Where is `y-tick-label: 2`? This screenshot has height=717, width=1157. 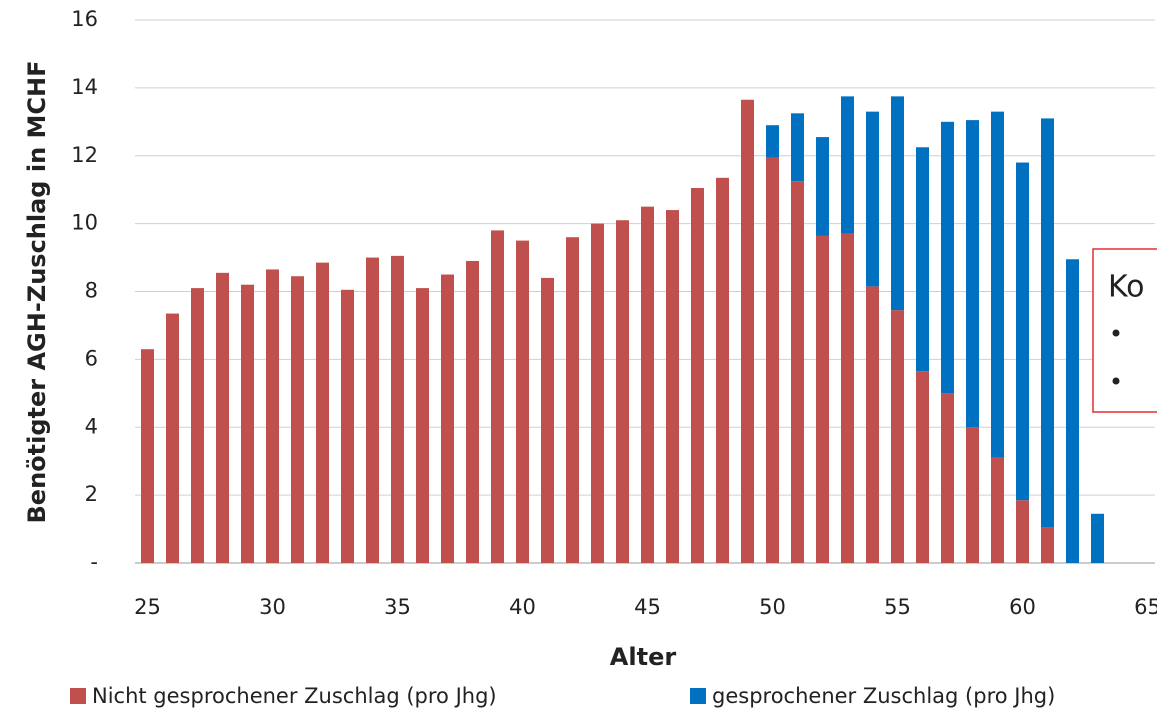 y-tick-label: 2 is located at coordinates (91, 494).